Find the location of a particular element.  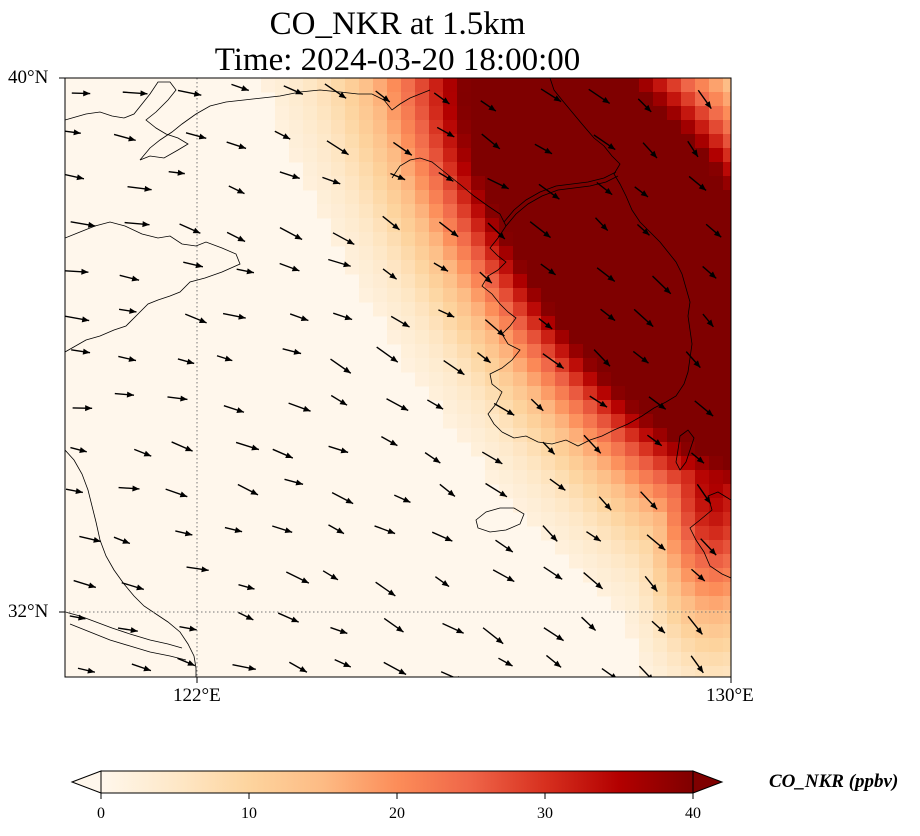

coastline-north-korea-west is located at coordinates (456, 295).